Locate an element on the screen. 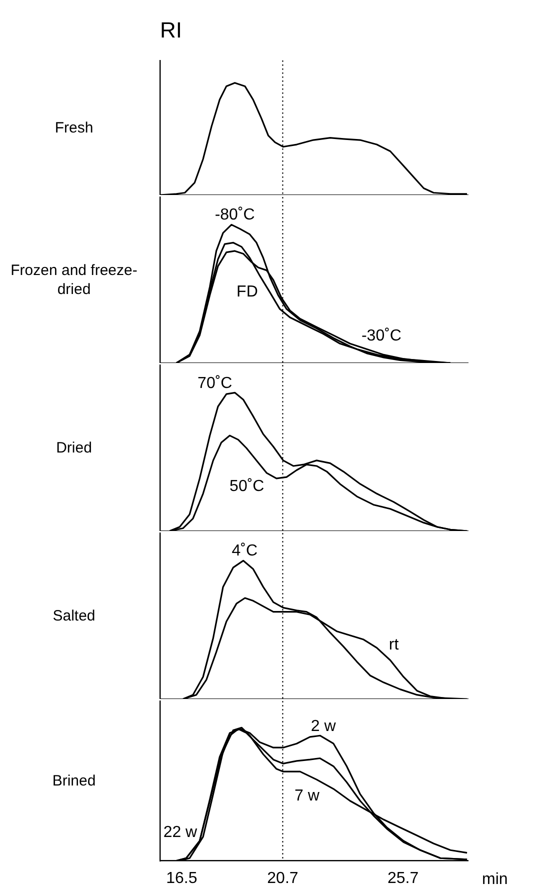  series-label: 70˚C is located at coordinates (215, 383).